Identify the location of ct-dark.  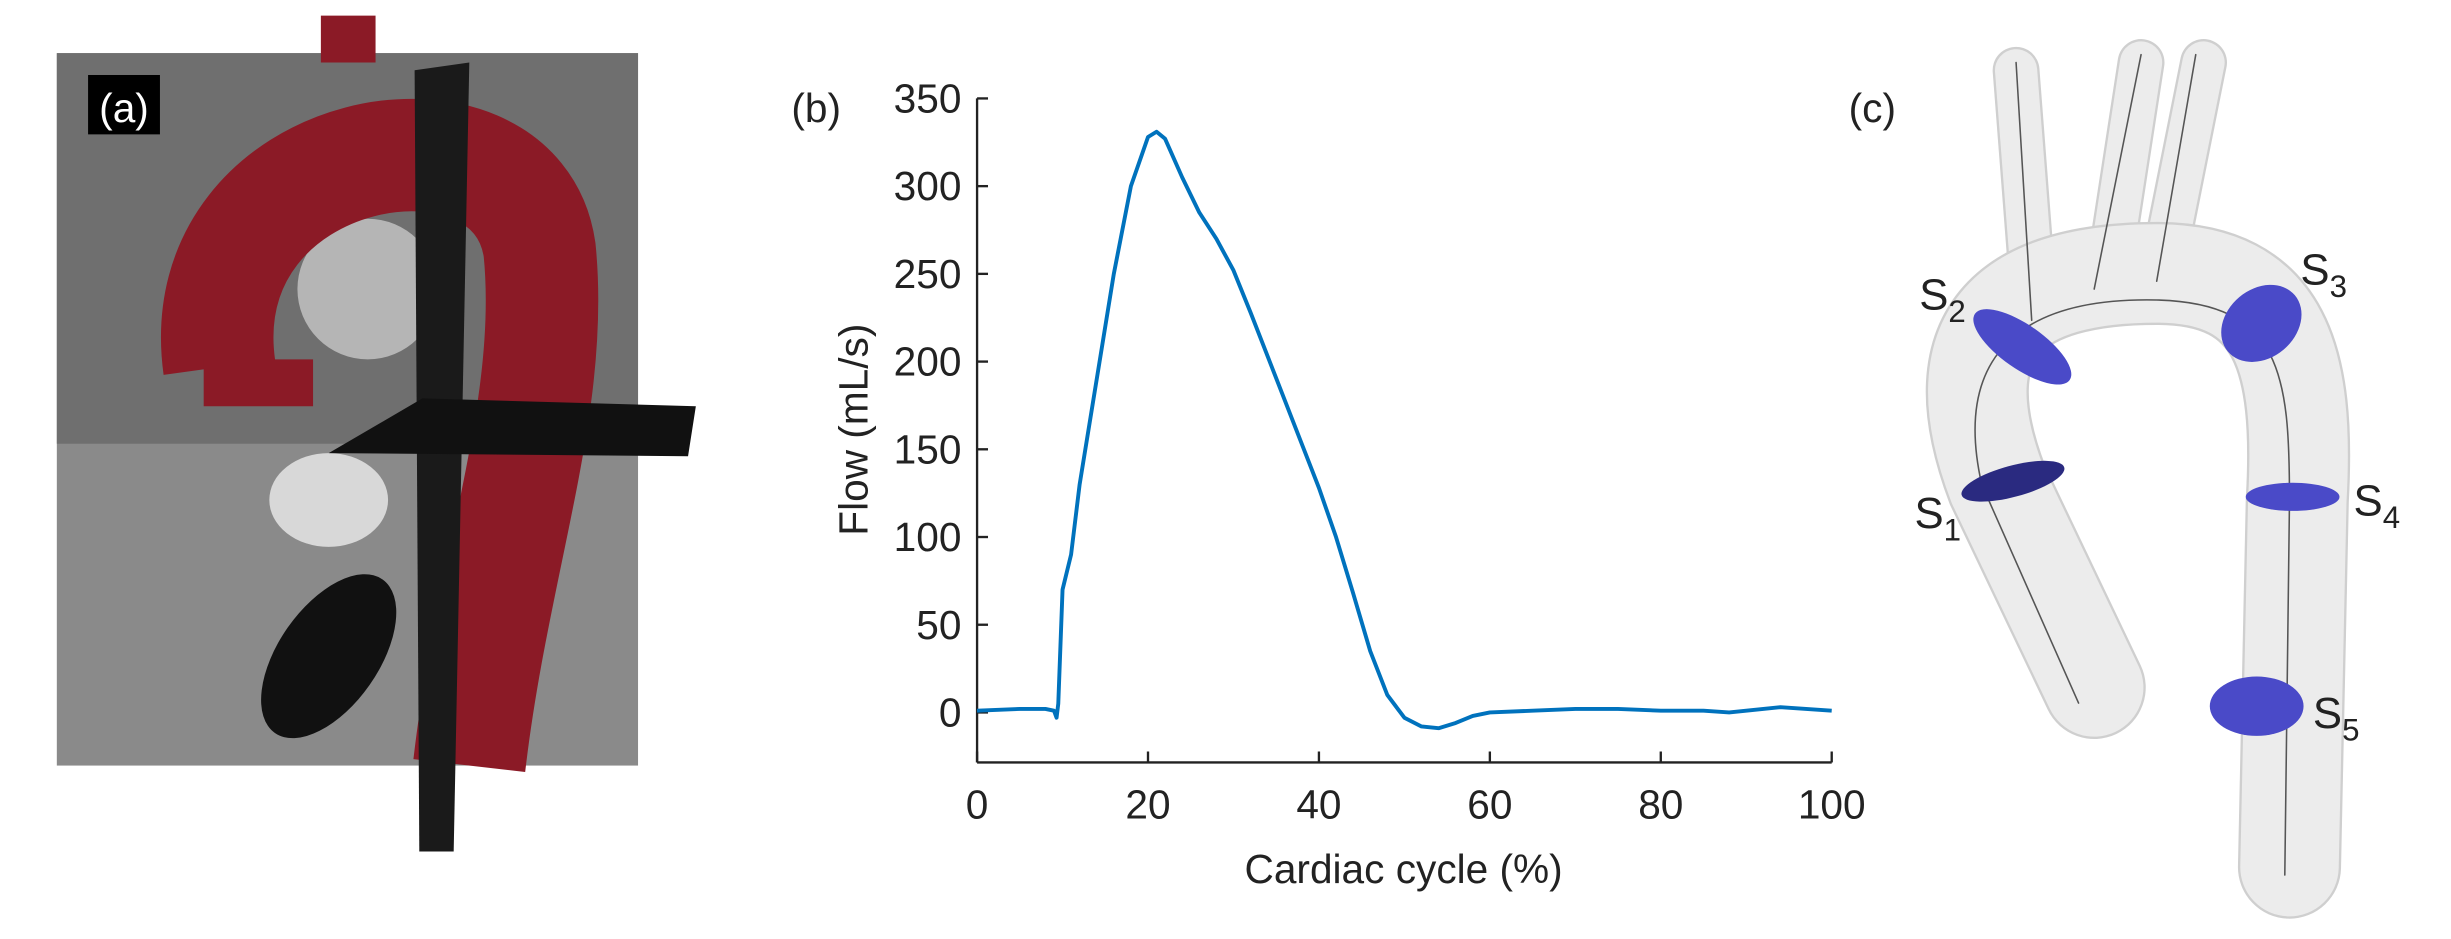
(329, 656).